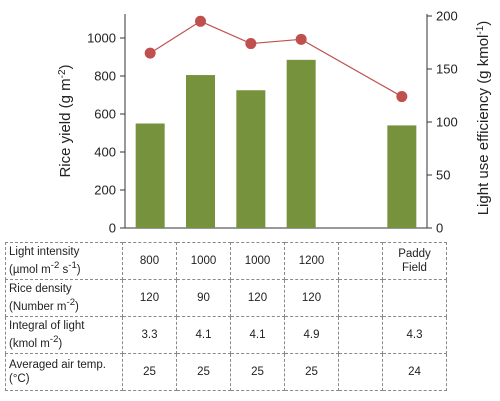 The width and height of the screenshot is (500, 401). I want to click on left-tick-label: 1000, so click(101, 38).